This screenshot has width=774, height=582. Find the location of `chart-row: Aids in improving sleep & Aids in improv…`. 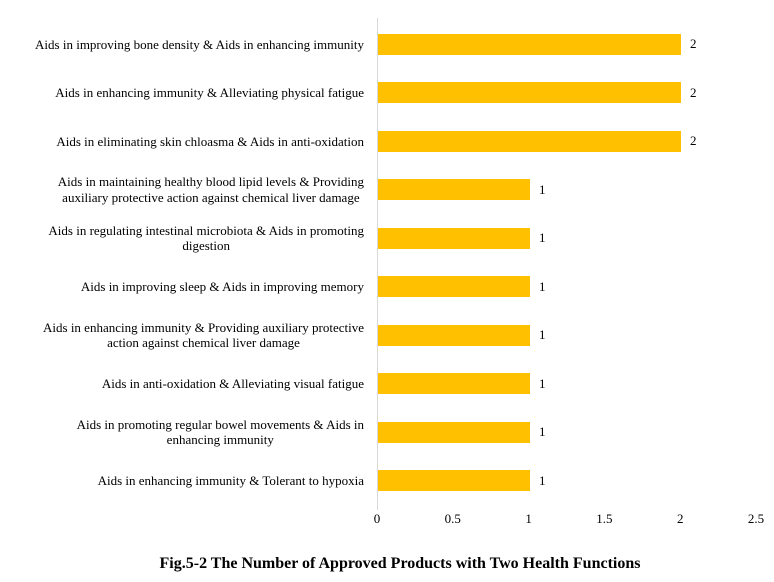

chart-row: Aids in improving sleep & Aids in improv… is located at coordinates (387, 287).